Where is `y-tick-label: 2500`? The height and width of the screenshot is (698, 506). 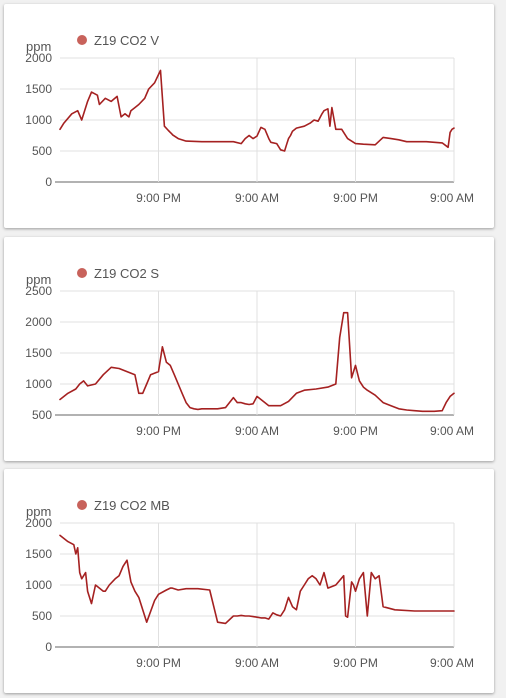
y-tick-label: 2500 is located at coordinates (38, 291).